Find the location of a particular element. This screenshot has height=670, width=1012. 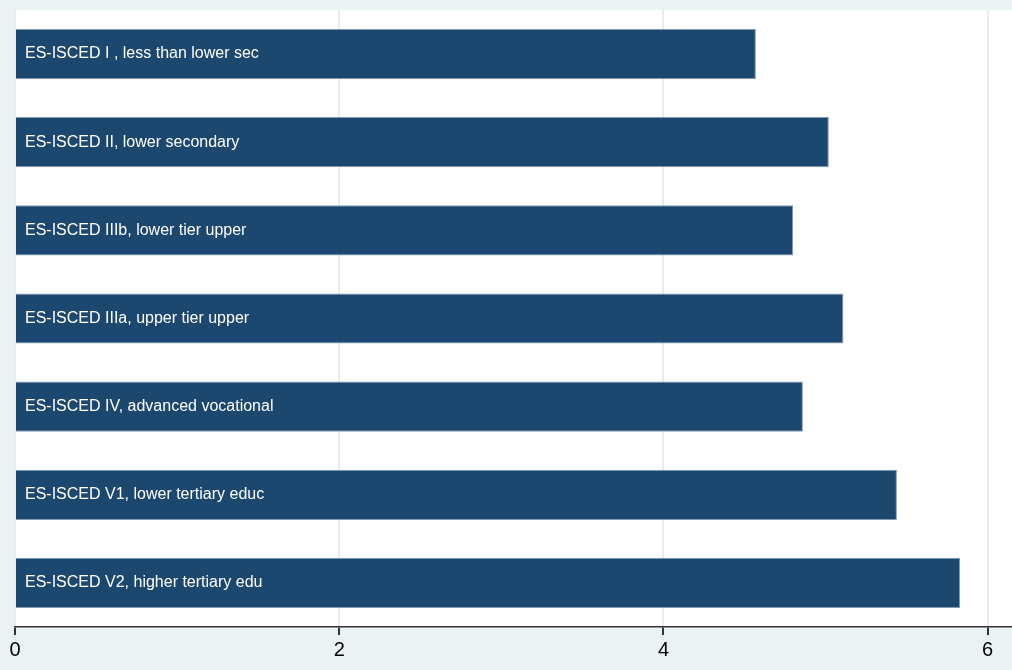

x-tick-label: 0 is located at coordinates (15, 648).